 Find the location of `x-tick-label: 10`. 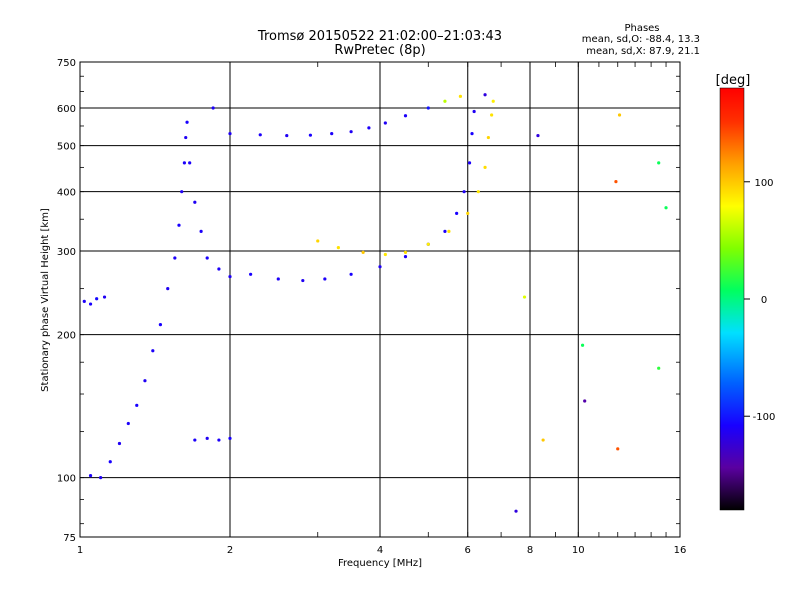

x-tick-label: 10 is located at coordinates (578, 550).